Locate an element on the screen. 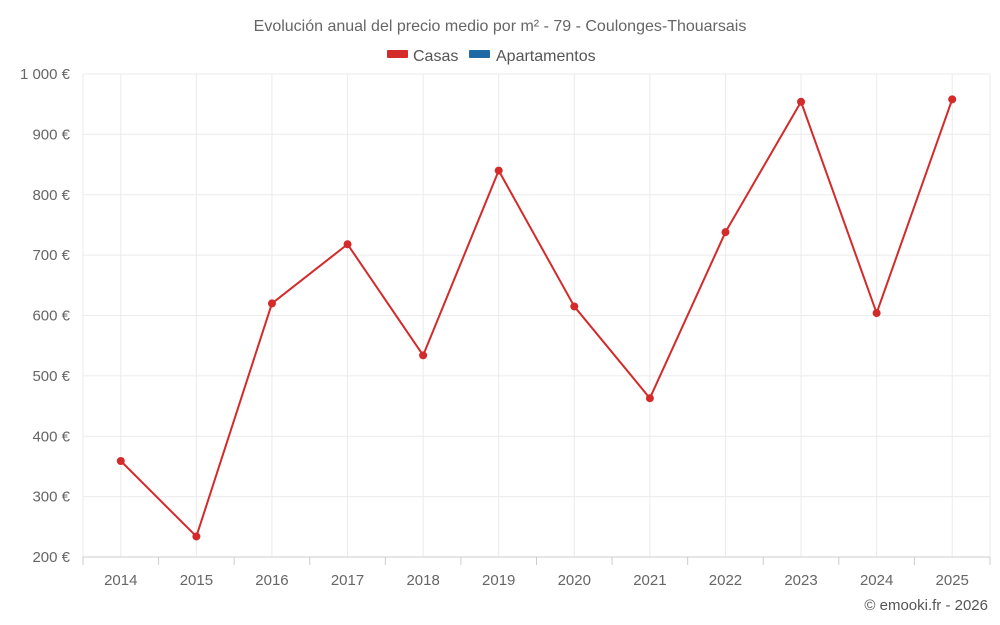  credit-text: © emooki.fr - 2026 is located at coordinates (926, 605).